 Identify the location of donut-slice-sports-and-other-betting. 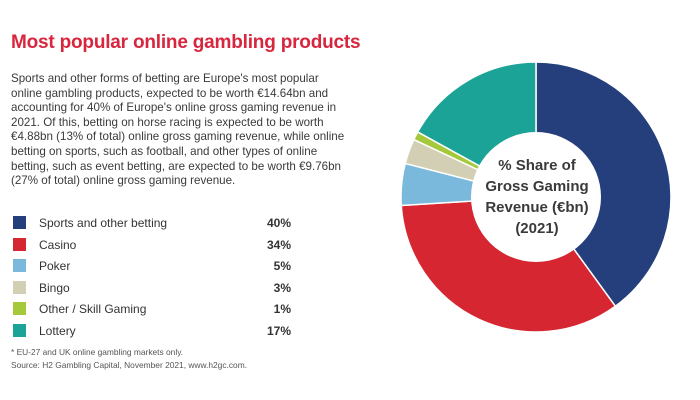
(603, 184).